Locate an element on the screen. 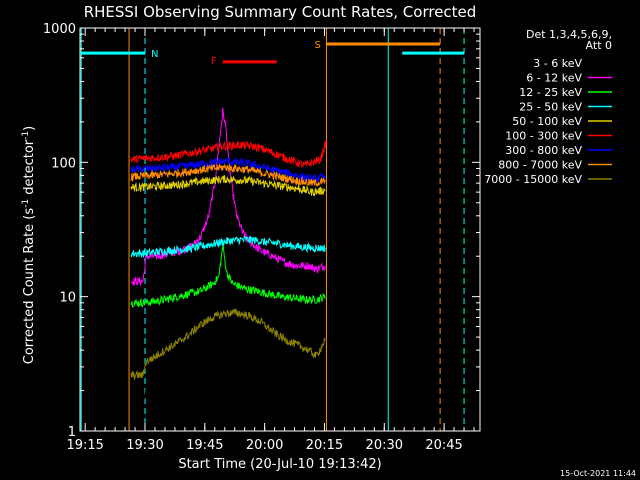 This screenshot has height=480, width=640. y-axis-label-part-2: detector is located at coordinates (29, 169).